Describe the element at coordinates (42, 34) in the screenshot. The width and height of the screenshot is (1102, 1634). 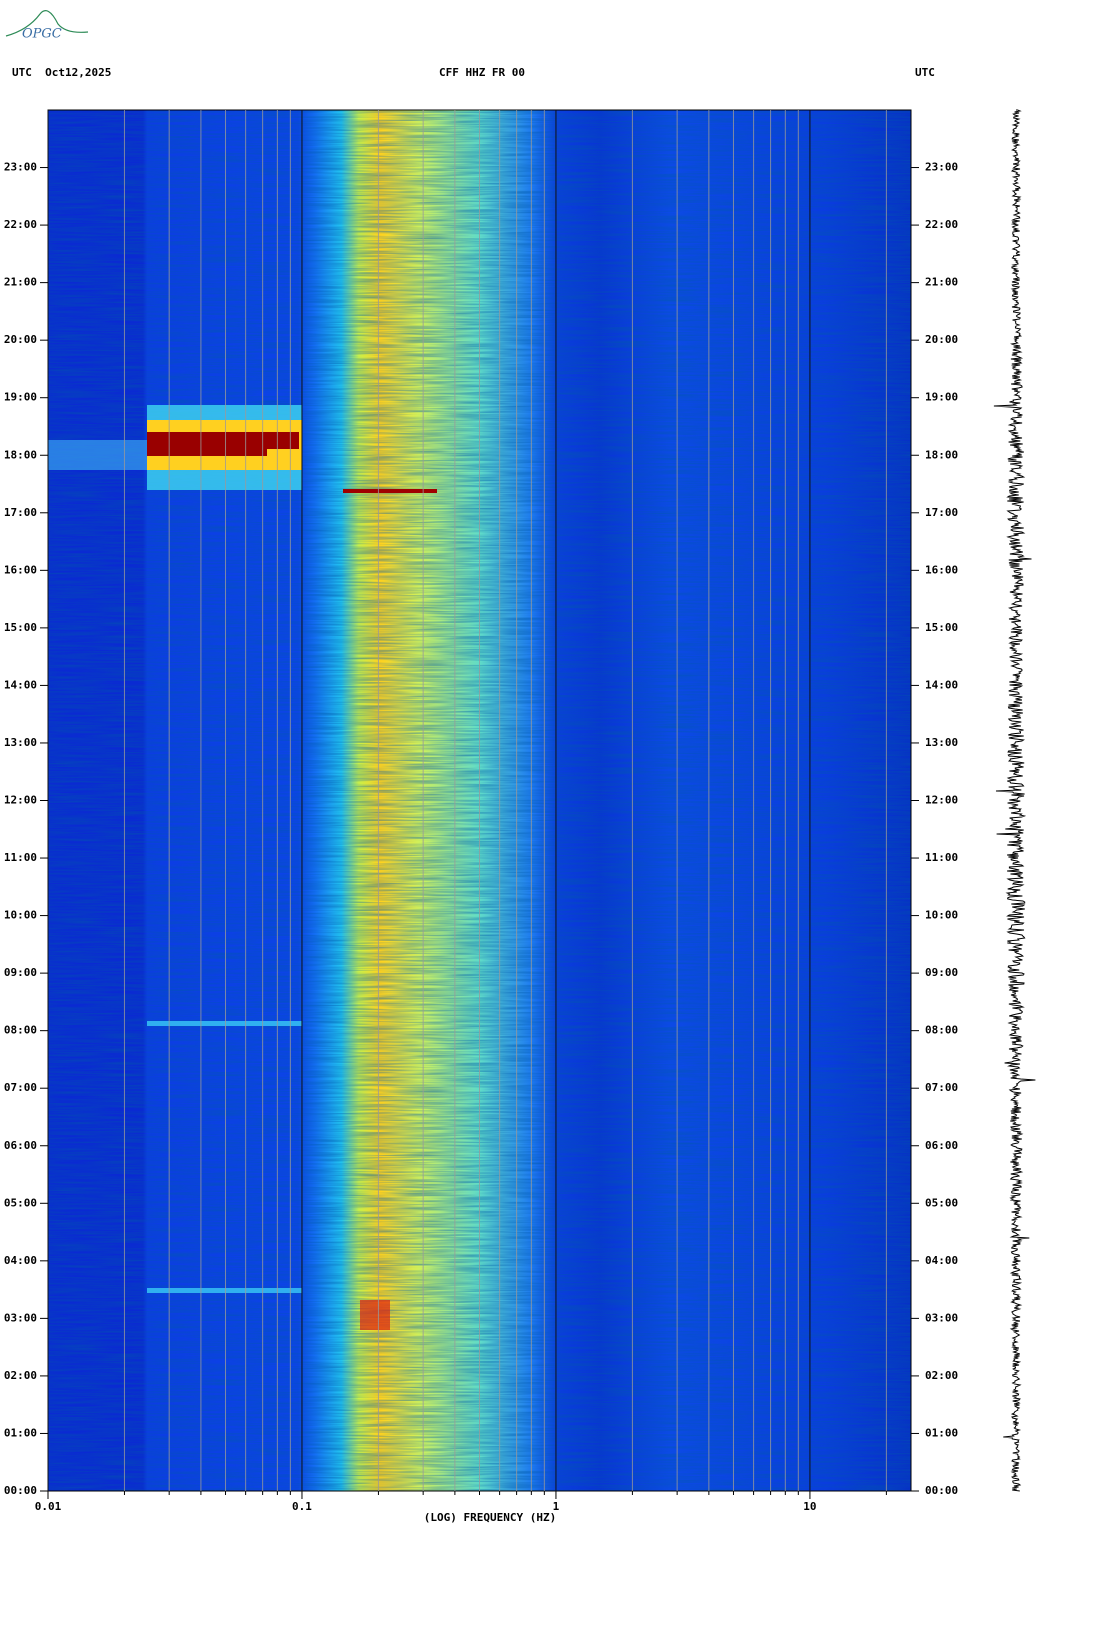
I see `logo: OPGC` at that location.